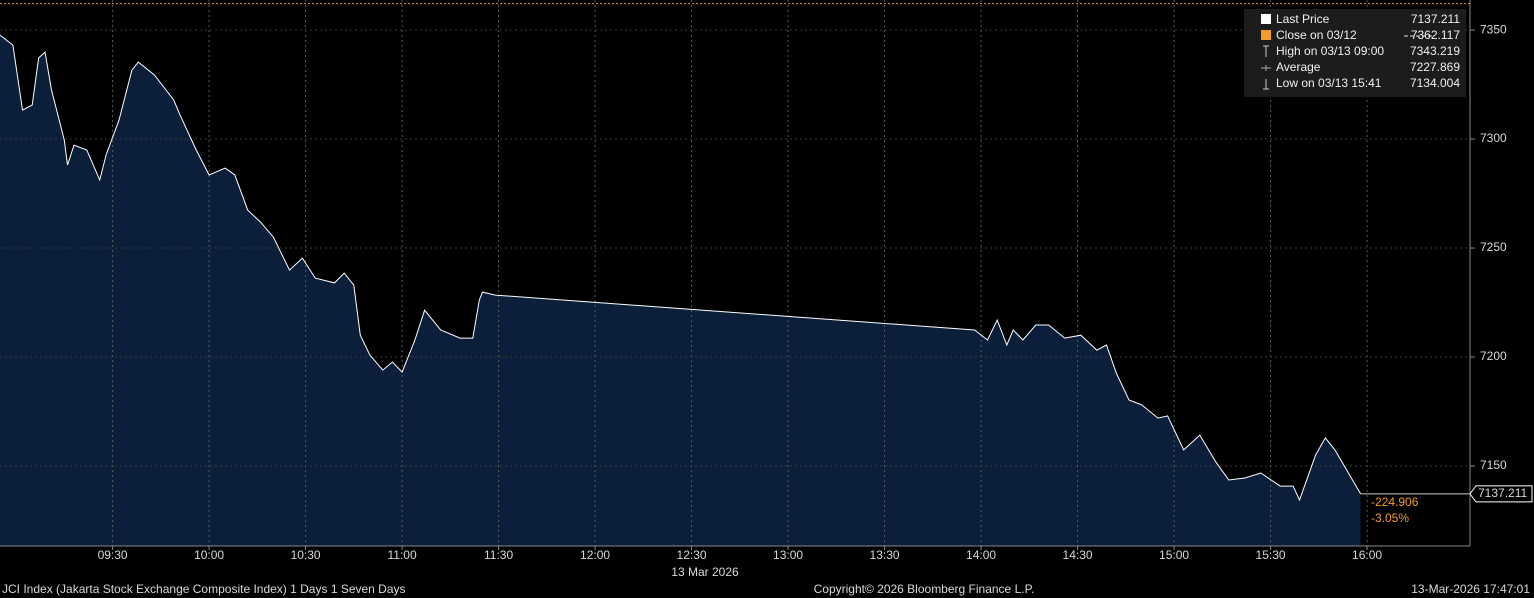 The width and height of the screenshot is (1534, 598). What do you see at coordinates (1435, 35) in the screenshot?
I see `legend-value: 7362.117` at bounding box center [1435, 35].